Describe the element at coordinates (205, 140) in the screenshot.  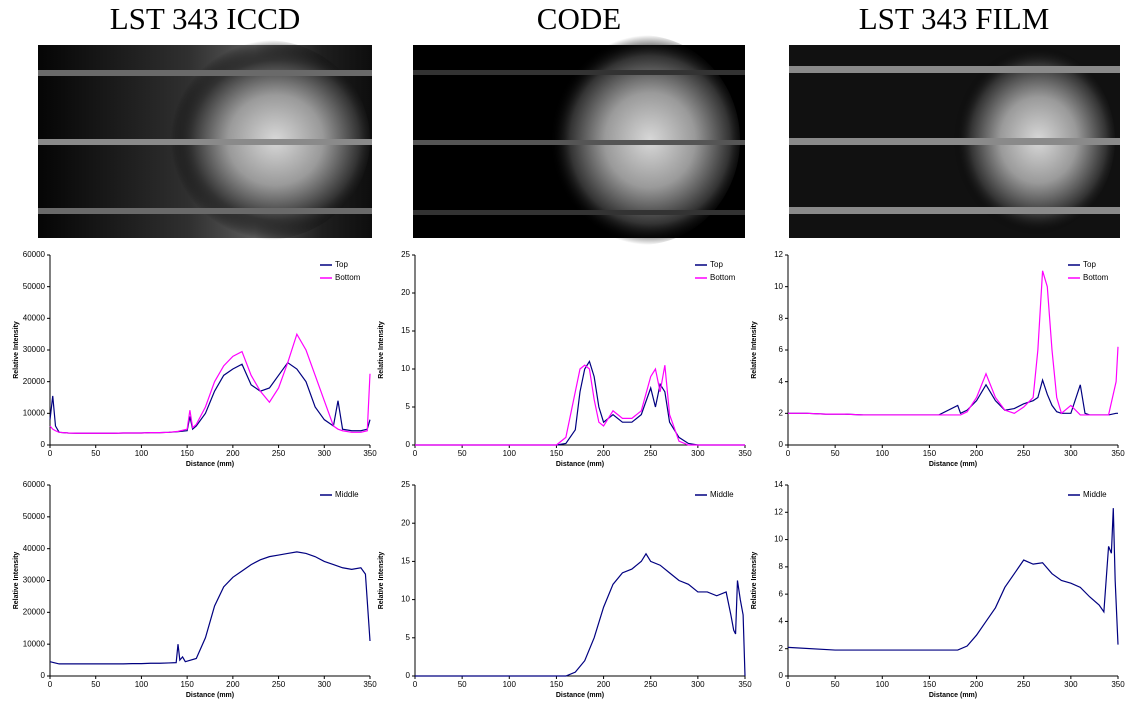
I see `image-iccd` at that location.